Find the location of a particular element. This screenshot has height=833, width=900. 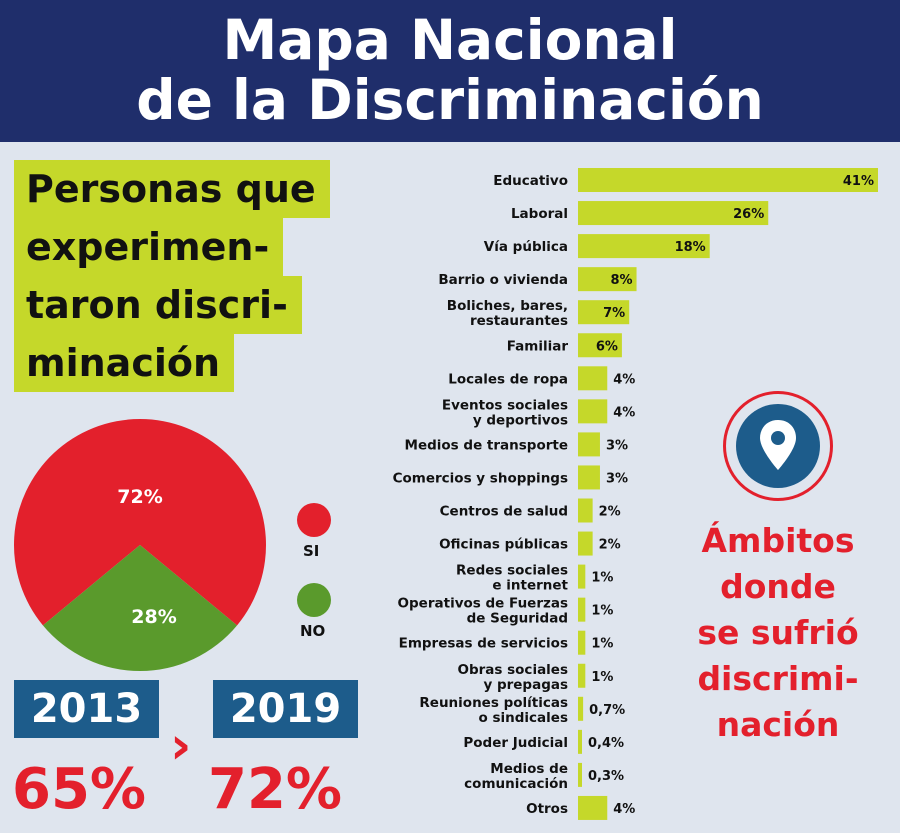

bar-value-label: 26% is located at coordinates (748, 214).